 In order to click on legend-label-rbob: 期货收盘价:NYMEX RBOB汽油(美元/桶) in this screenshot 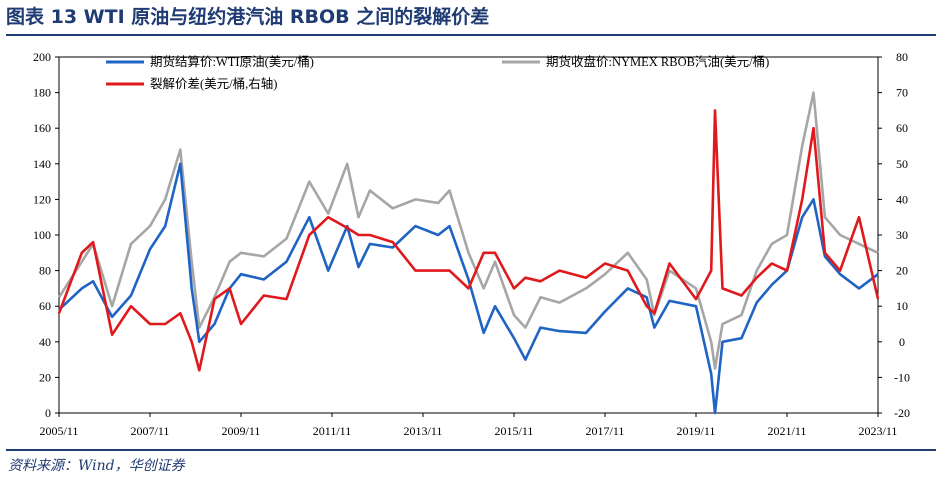, I will do `click(657, 61)`.